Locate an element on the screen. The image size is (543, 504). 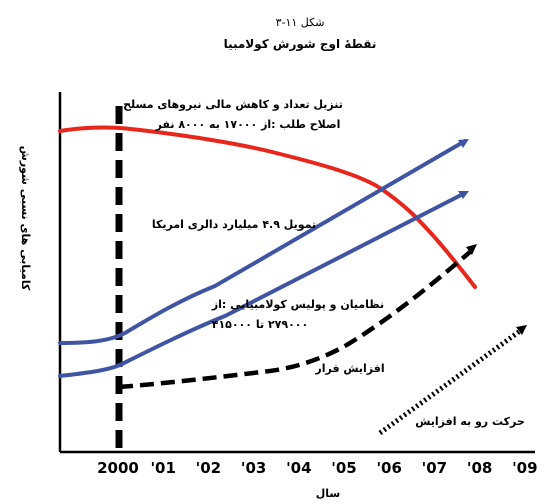
black-dashed-arrowhead is located at coordinates (471, 249).